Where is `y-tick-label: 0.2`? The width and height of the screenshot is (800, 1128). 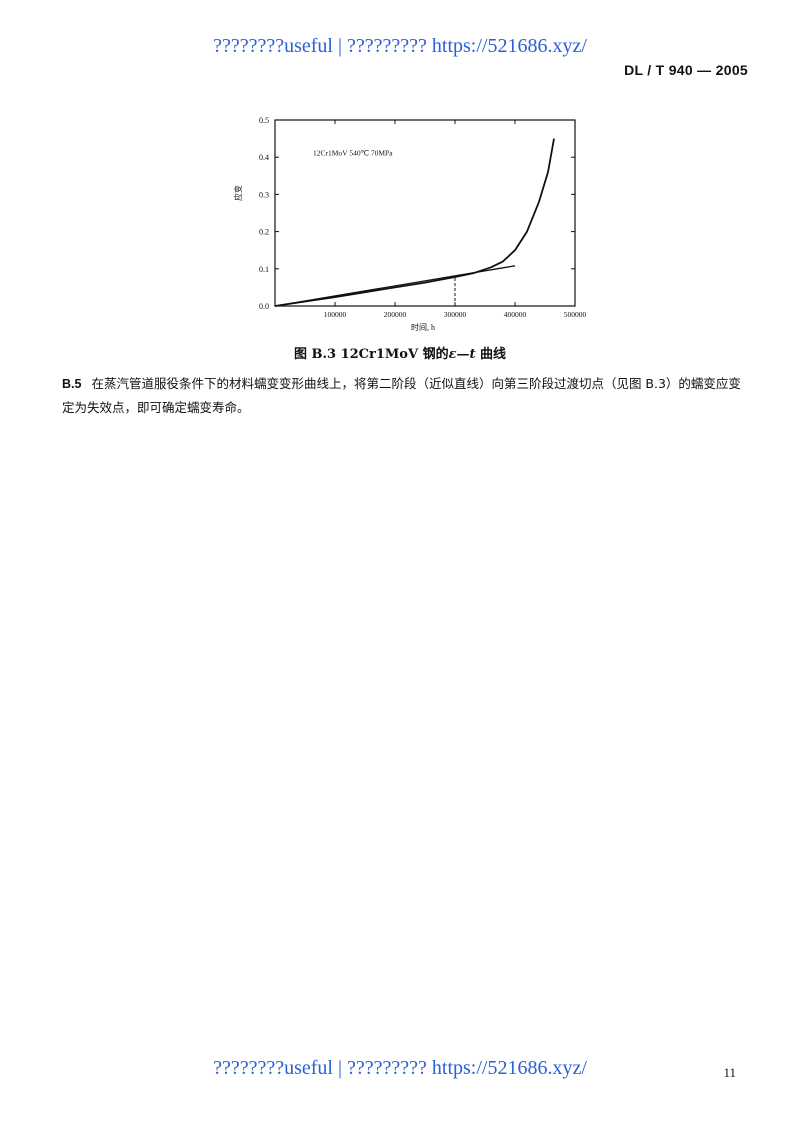
y-tick-label: 0.2 is located at coordinates (264, 232).